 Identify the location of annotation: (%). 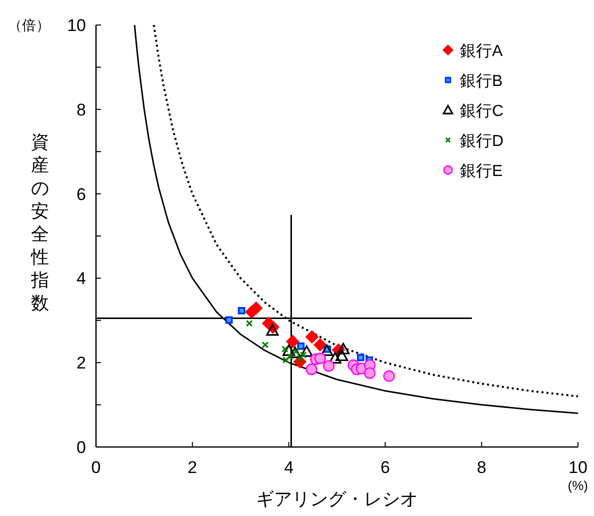
(578, 485).